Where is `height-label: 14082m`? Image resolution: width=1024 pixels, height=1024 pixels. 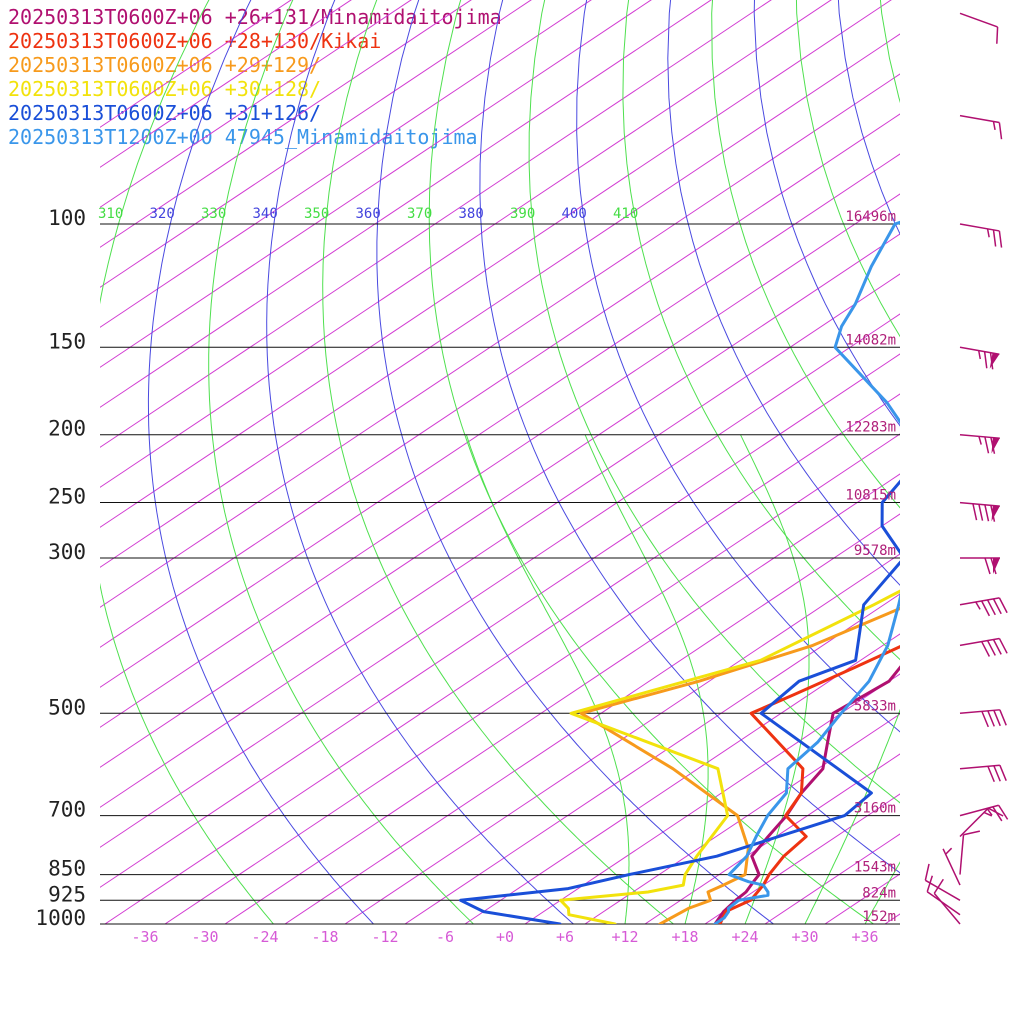
height-label: 14082m is located at coordinates (870, 340).